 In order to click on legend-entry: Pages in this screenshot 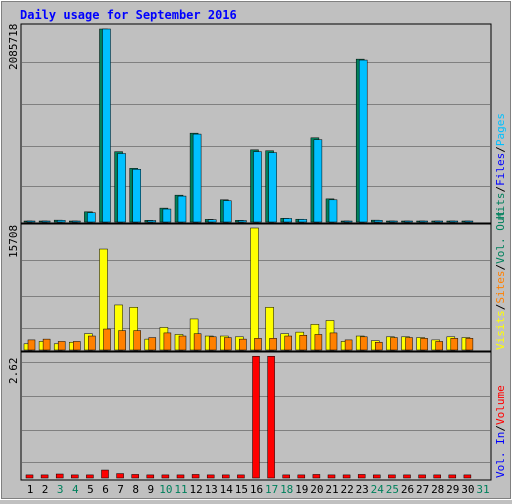, I will do `click(500, 129)`.